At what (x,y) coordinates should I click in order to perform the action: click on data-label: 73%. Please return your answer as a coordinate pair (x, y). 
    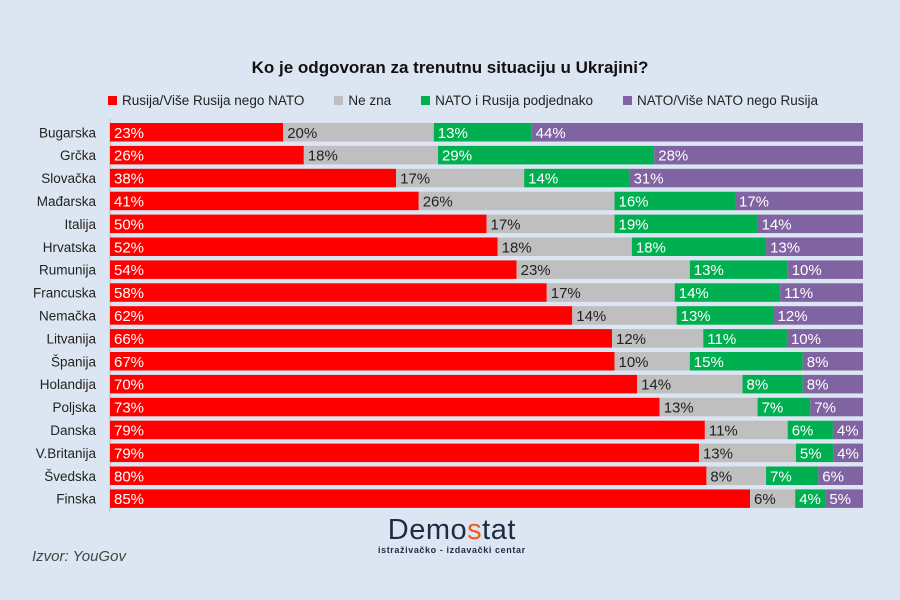
    Looking at the image, I should click on (129, 408).